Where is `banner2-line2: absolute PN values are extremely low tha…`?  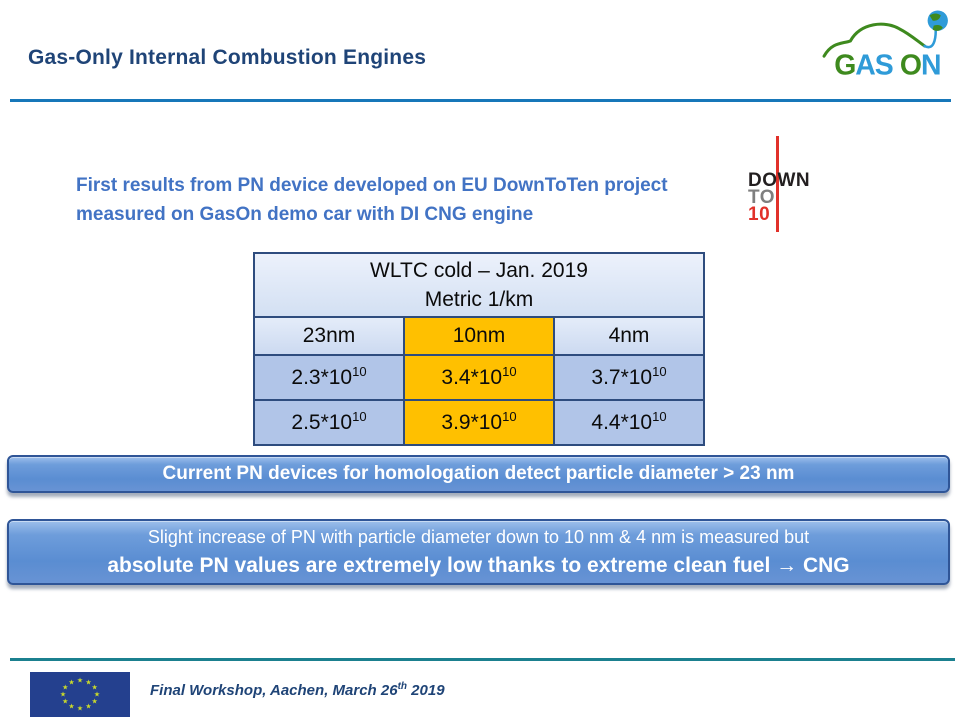 banner2-line2: absolute PN values are extremely low tha… is located at coordinates (478, 565).